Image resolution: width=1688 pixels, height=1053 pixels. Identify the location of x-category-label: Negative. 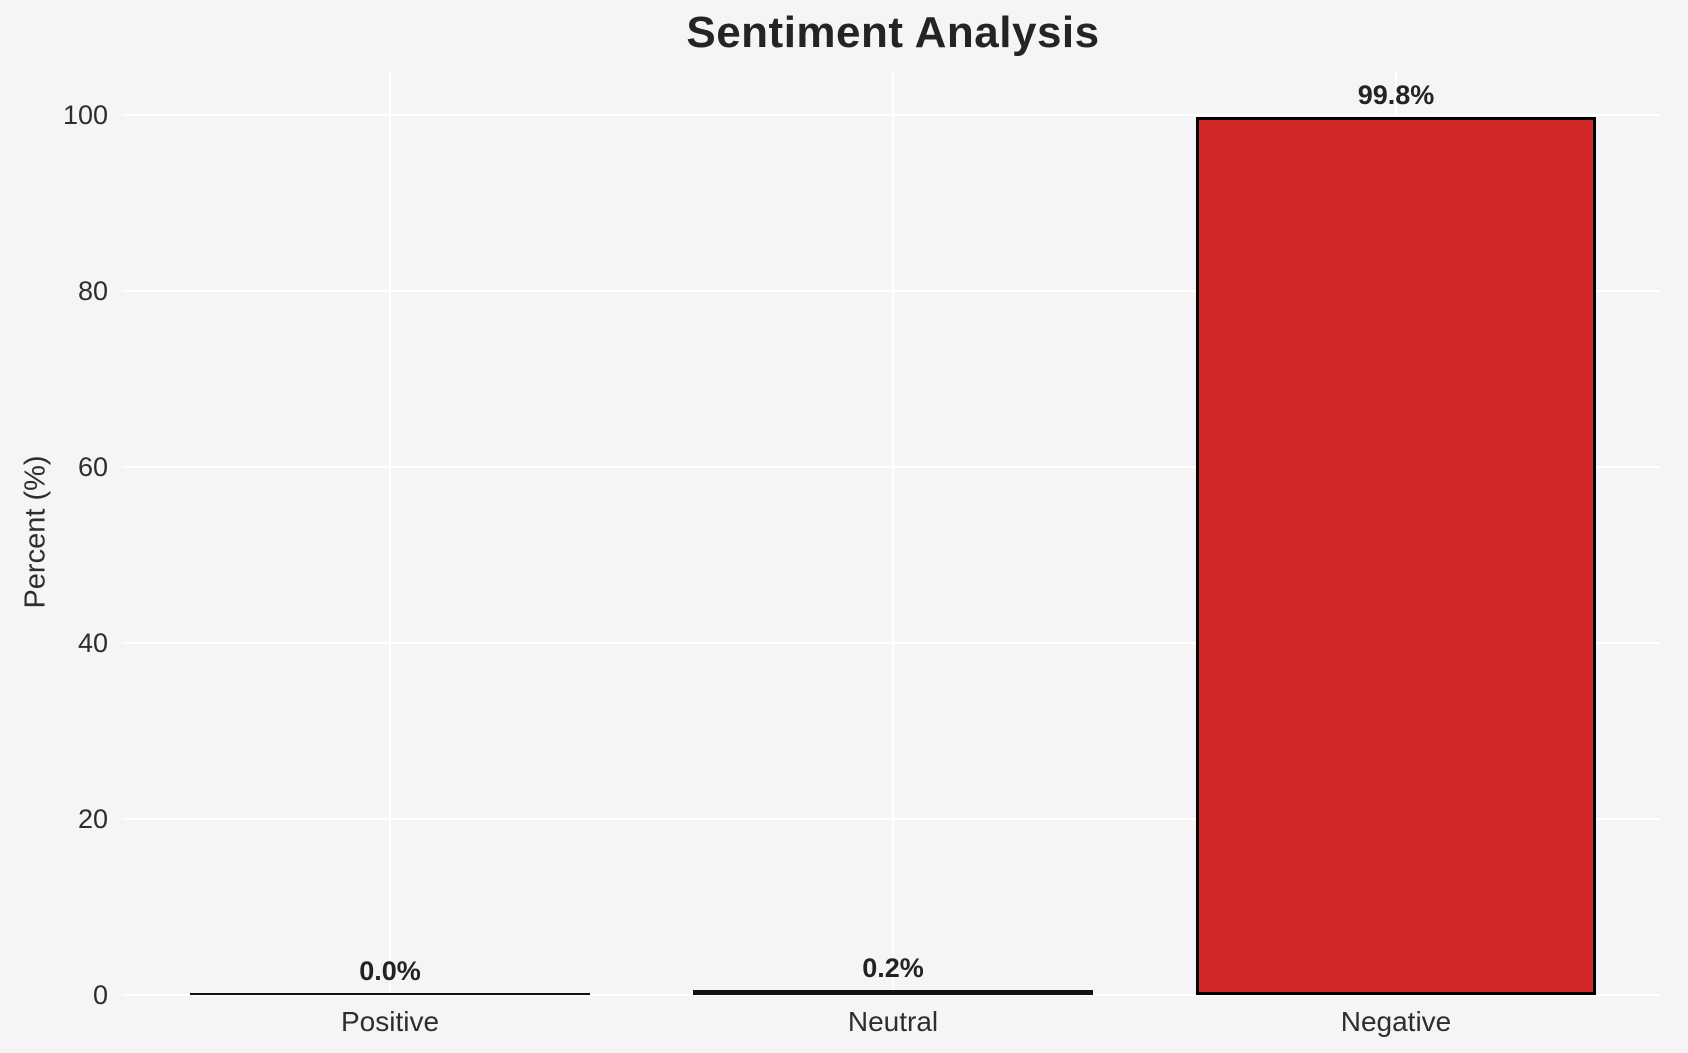
(1396, 1021).